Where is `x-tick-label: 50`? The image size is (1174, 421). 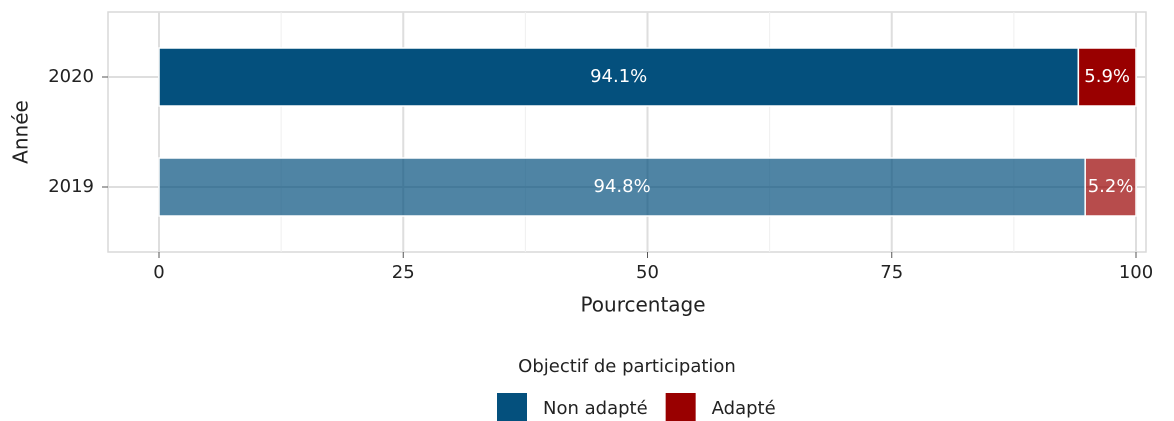
x-tick-label: 50 is located at coordinates (647, 272).